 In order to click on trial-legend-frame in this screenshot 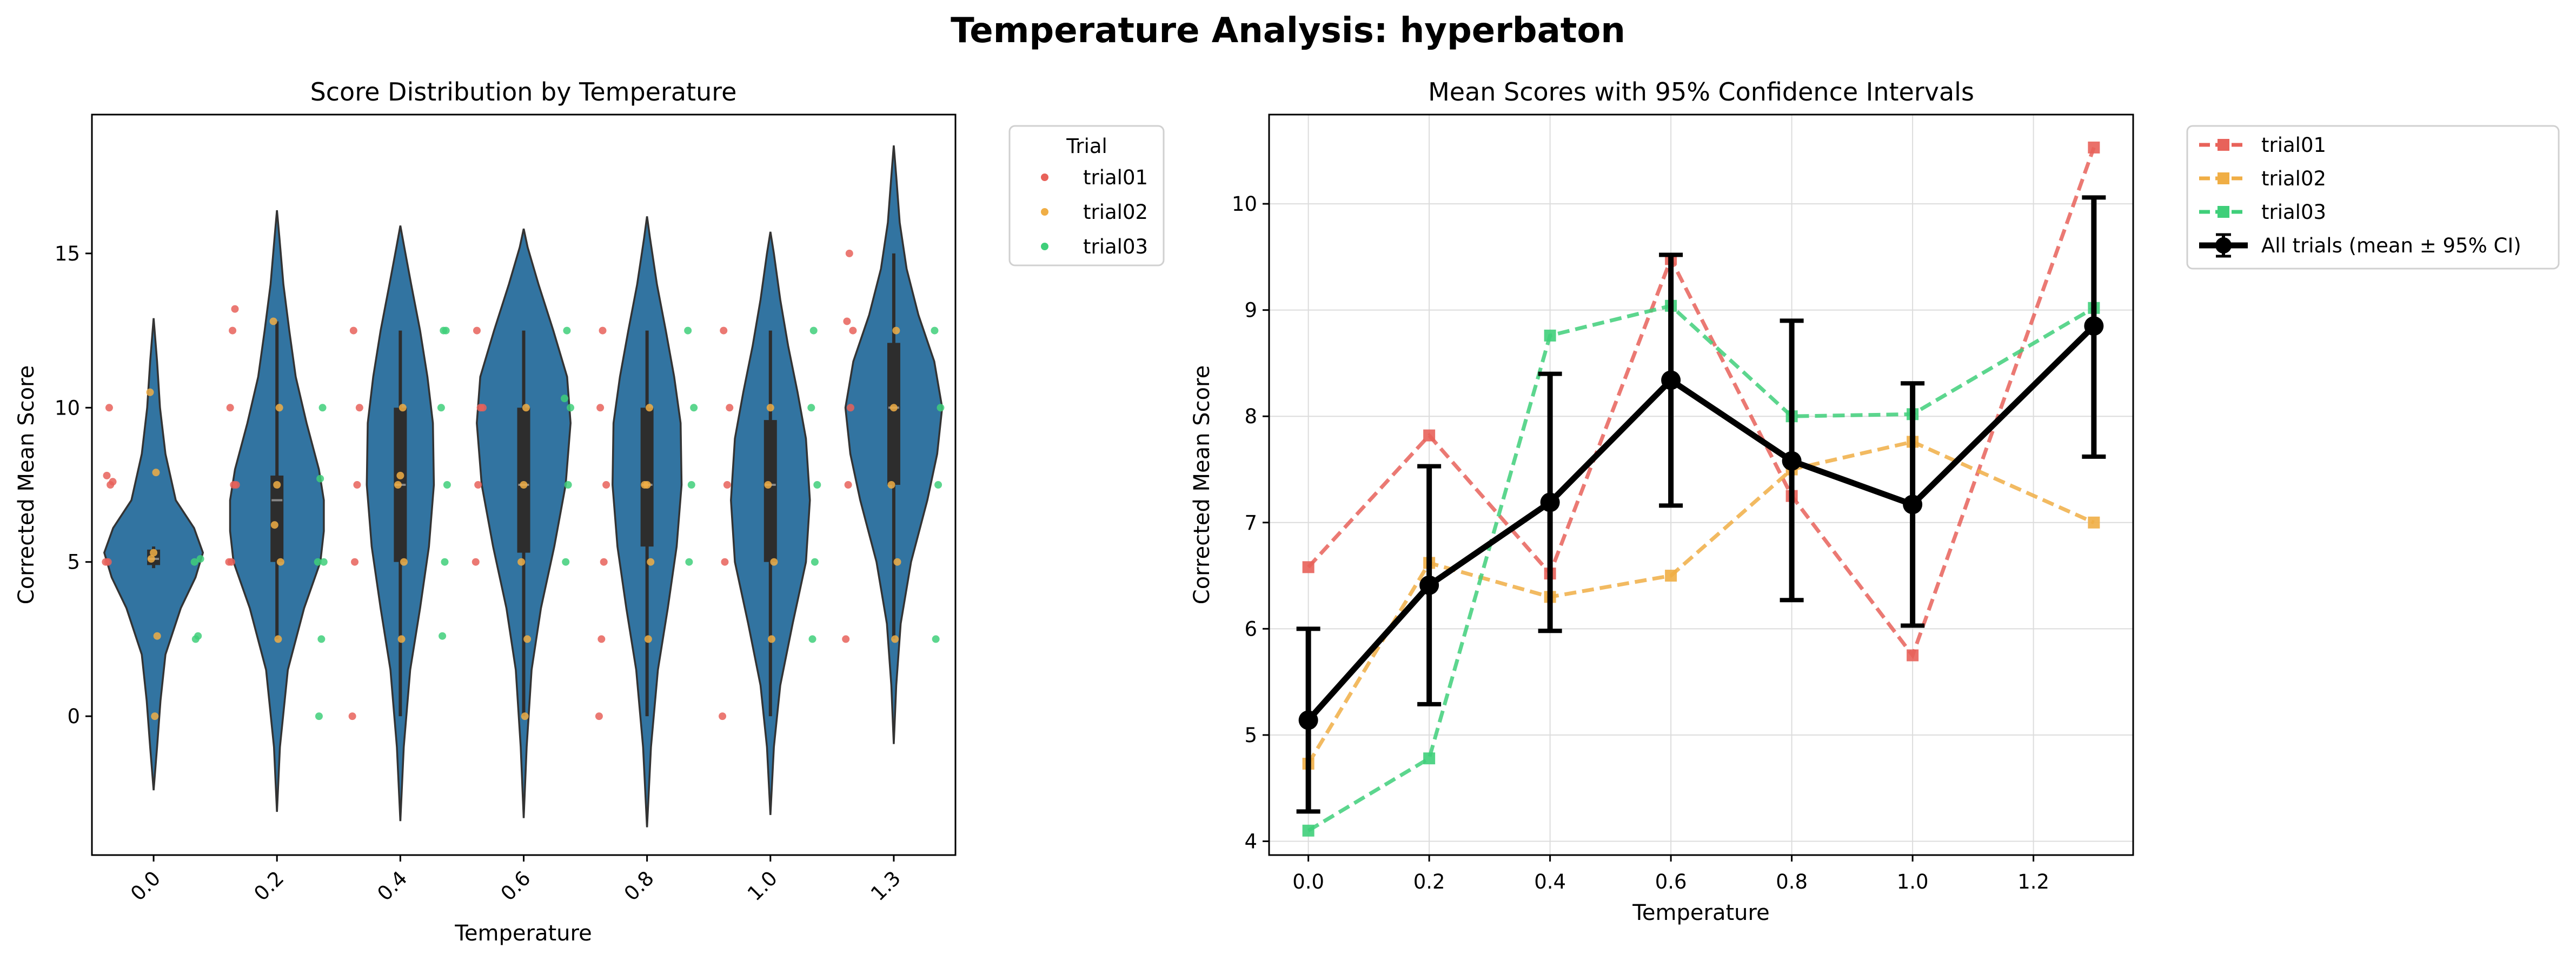, I will do `click(1086, 195)`.